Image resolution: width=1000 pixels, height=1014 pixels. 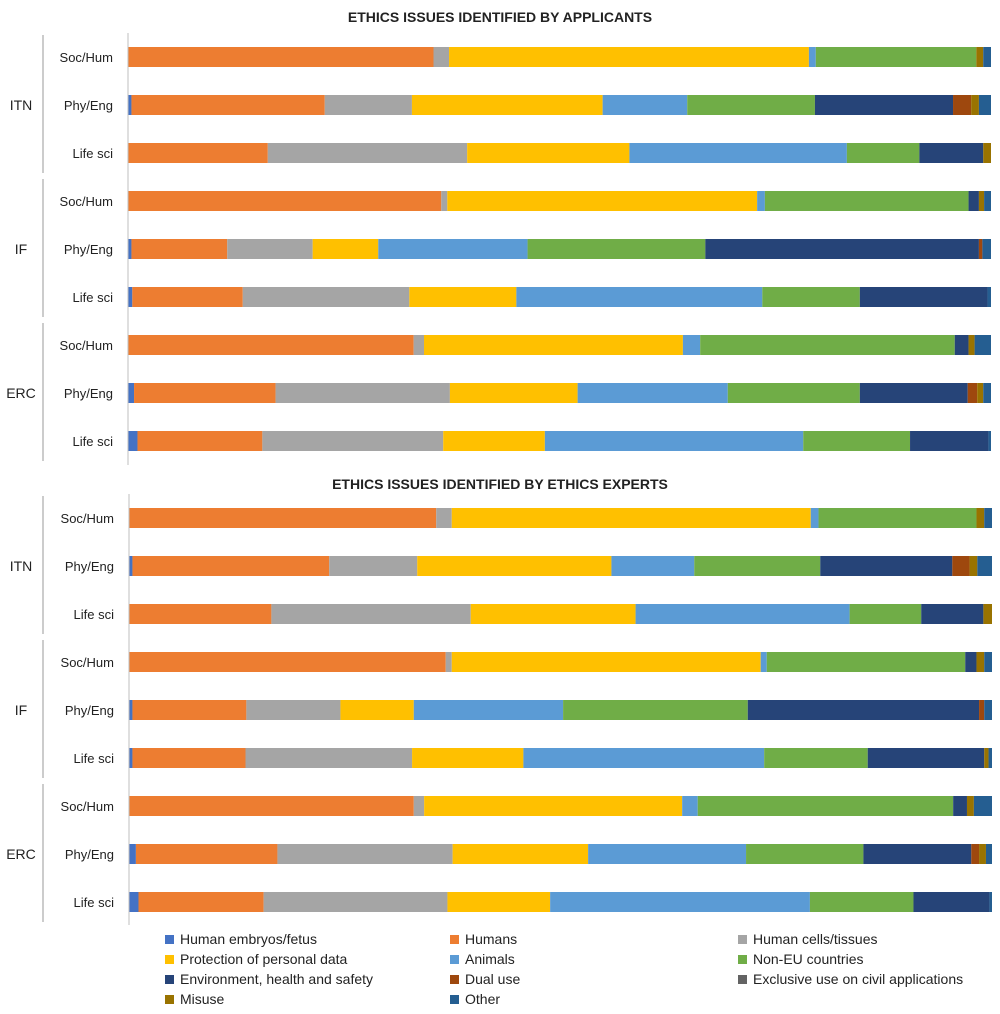 I want to click on group-label: ERC, so click(x=21, y=854).